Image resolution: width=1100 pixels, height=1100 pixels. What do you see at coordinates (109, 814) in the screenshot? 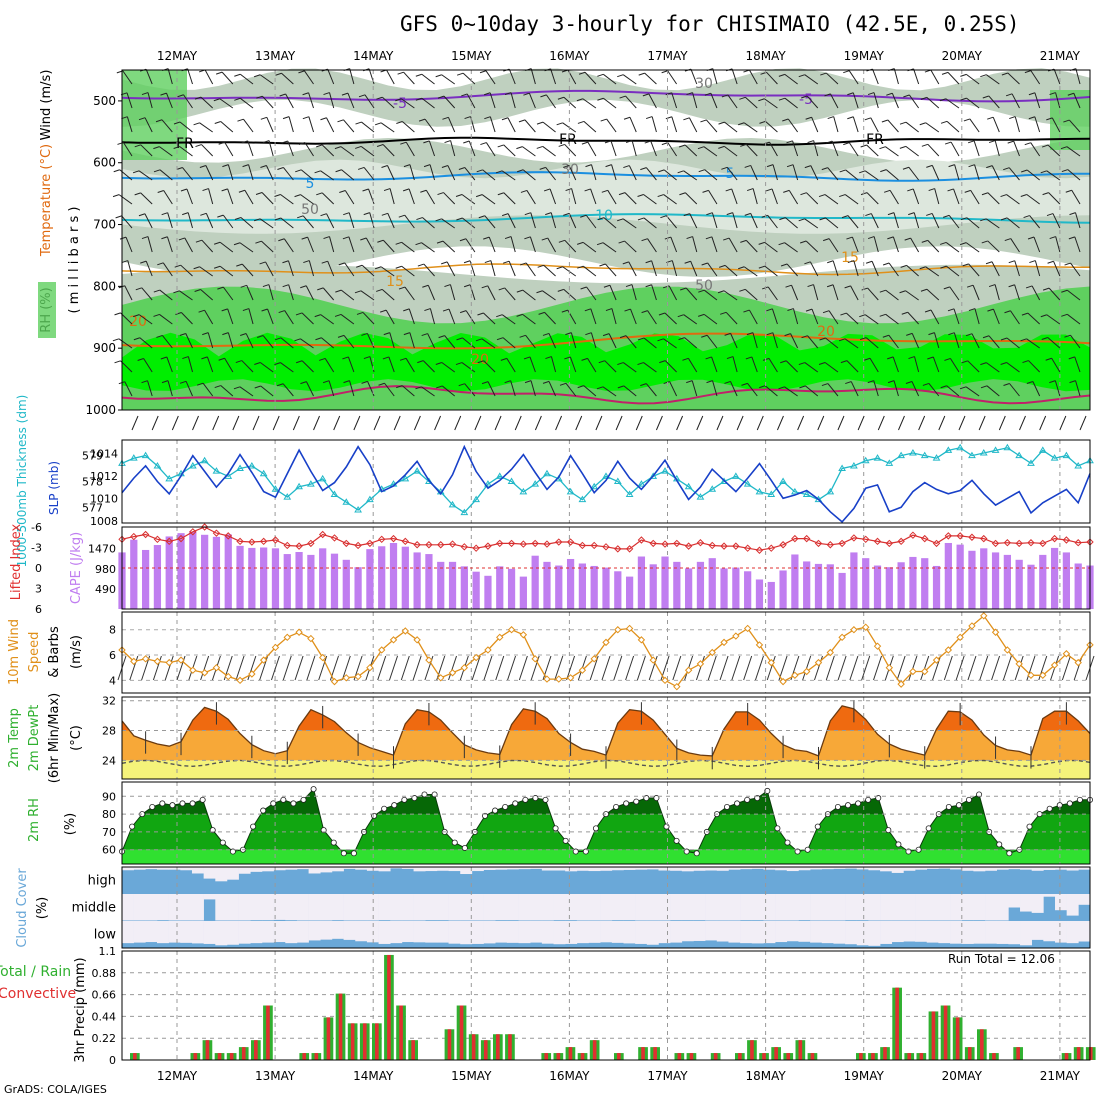
I see `rh2m-tick: 80` at bounding box center [109, 814].